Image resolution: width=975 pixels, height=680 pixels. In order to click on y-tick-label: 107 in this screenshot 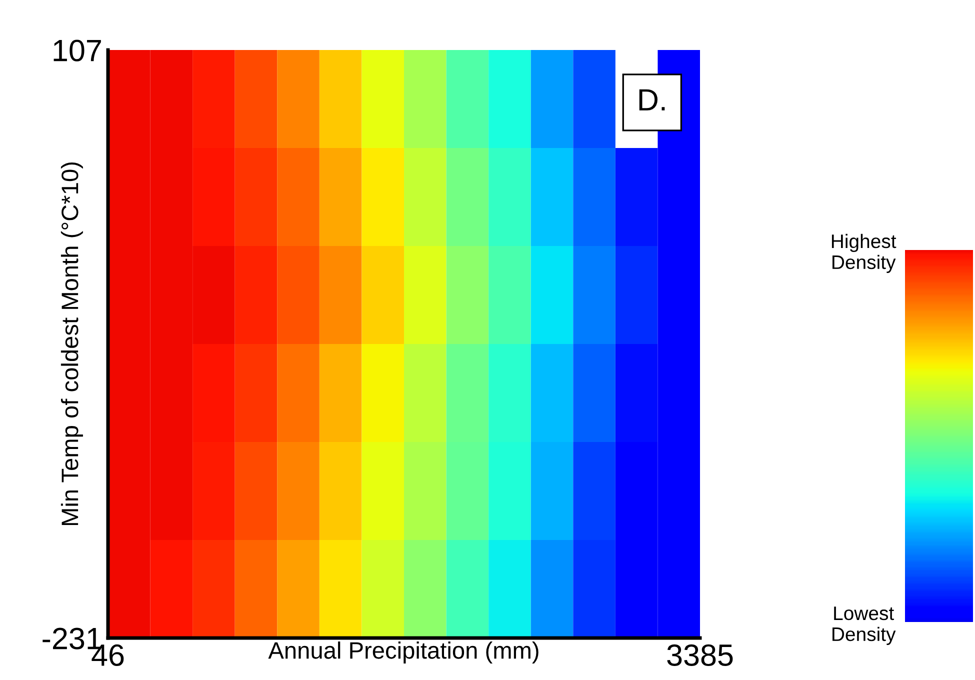, I will do `click(77, 51)`.